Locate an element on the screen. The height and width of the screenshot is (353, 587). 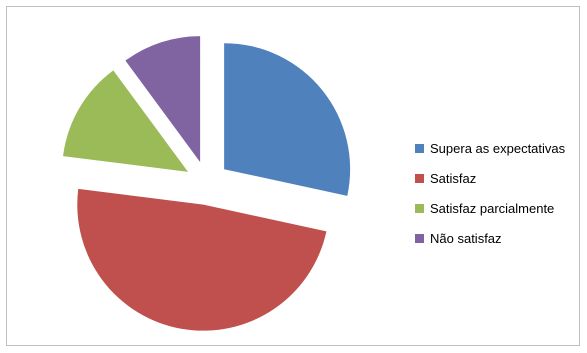
legend-label: Satisfaz parcialmente is located at coordinates (492, 208).